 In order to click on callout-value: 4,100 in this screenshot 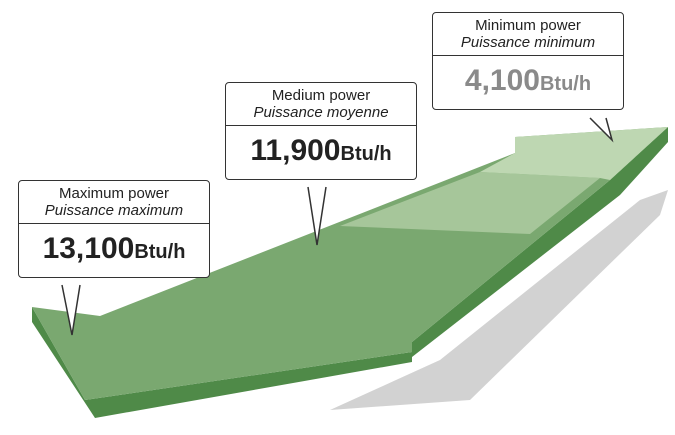, I will do `click(502, 80)`.